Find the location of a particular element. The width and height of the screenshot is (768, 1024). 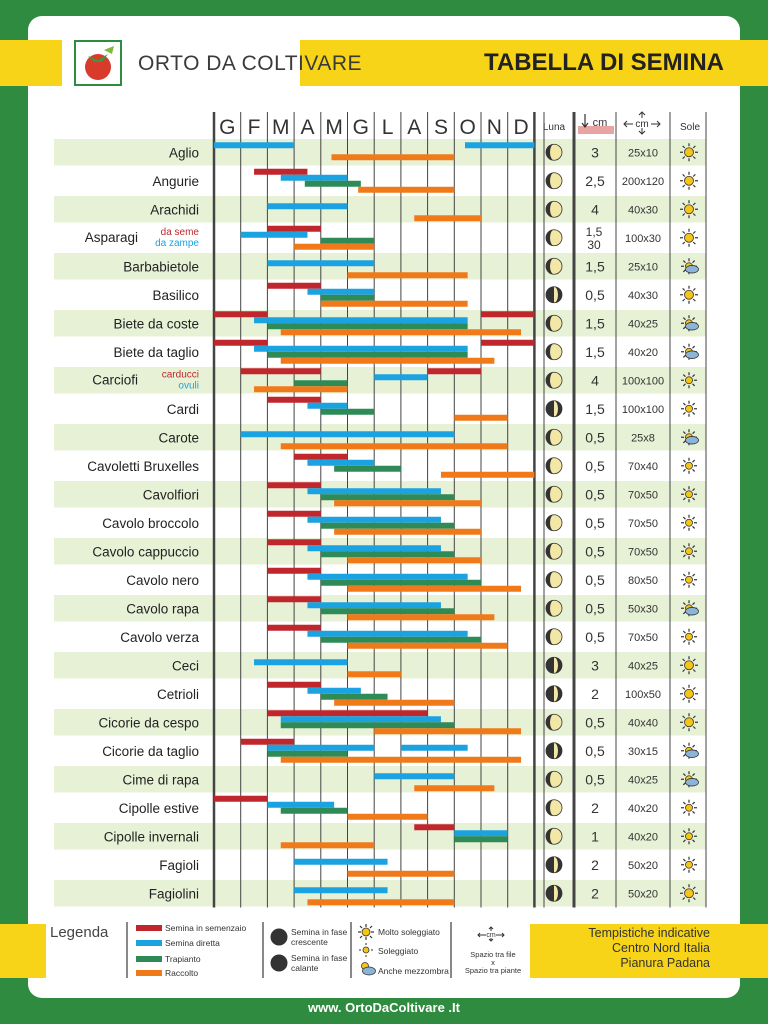

legend-molto: Molto soleggiato is located at coordinates (409, 932).